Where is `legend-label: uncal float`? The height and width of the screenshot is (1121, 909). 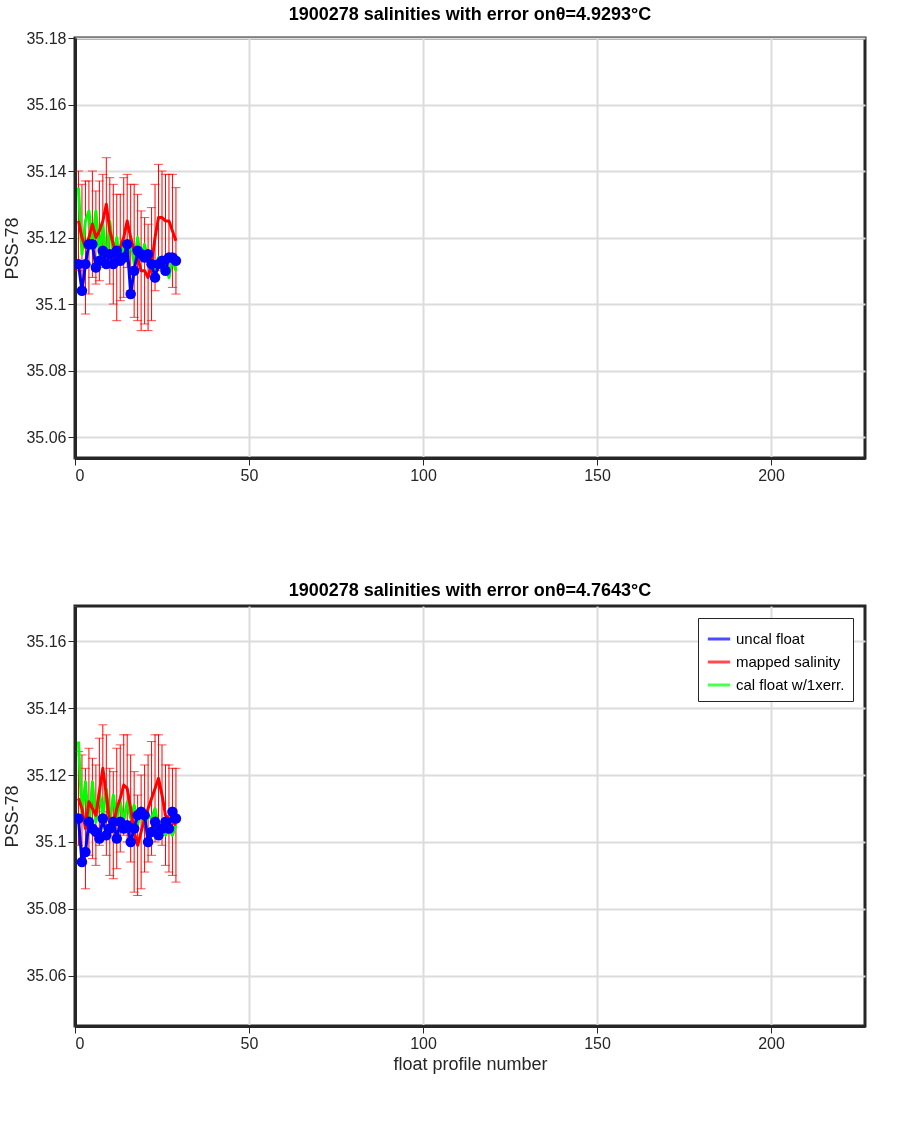 legend-label: uncal float is located at coordinates (771, 638).